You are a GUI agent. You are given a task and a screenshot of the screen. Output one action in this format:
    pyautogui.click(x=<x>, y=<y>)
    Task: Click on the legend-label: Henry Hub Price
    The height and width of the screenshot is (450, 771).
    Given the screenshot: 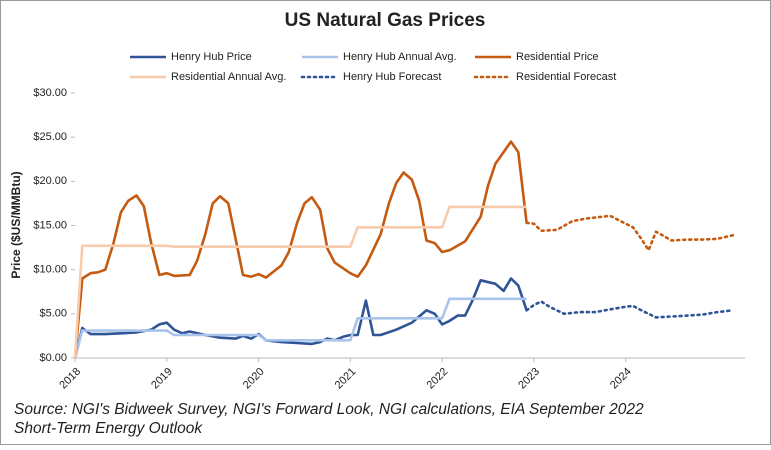 What is the action you would take?
    pyautogui.click(x=211, y=57)
    